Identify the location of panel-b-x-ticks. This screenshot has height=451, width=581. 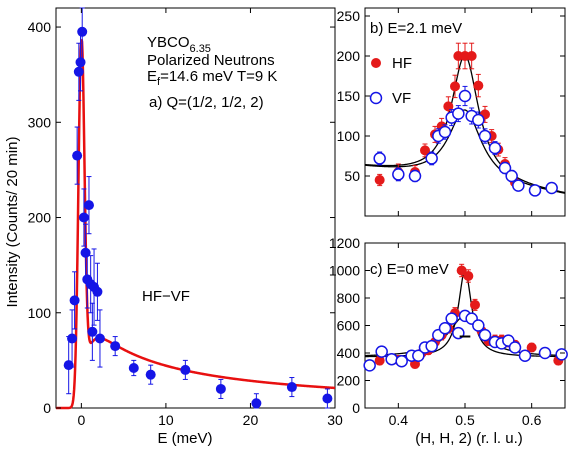
(465, 112).